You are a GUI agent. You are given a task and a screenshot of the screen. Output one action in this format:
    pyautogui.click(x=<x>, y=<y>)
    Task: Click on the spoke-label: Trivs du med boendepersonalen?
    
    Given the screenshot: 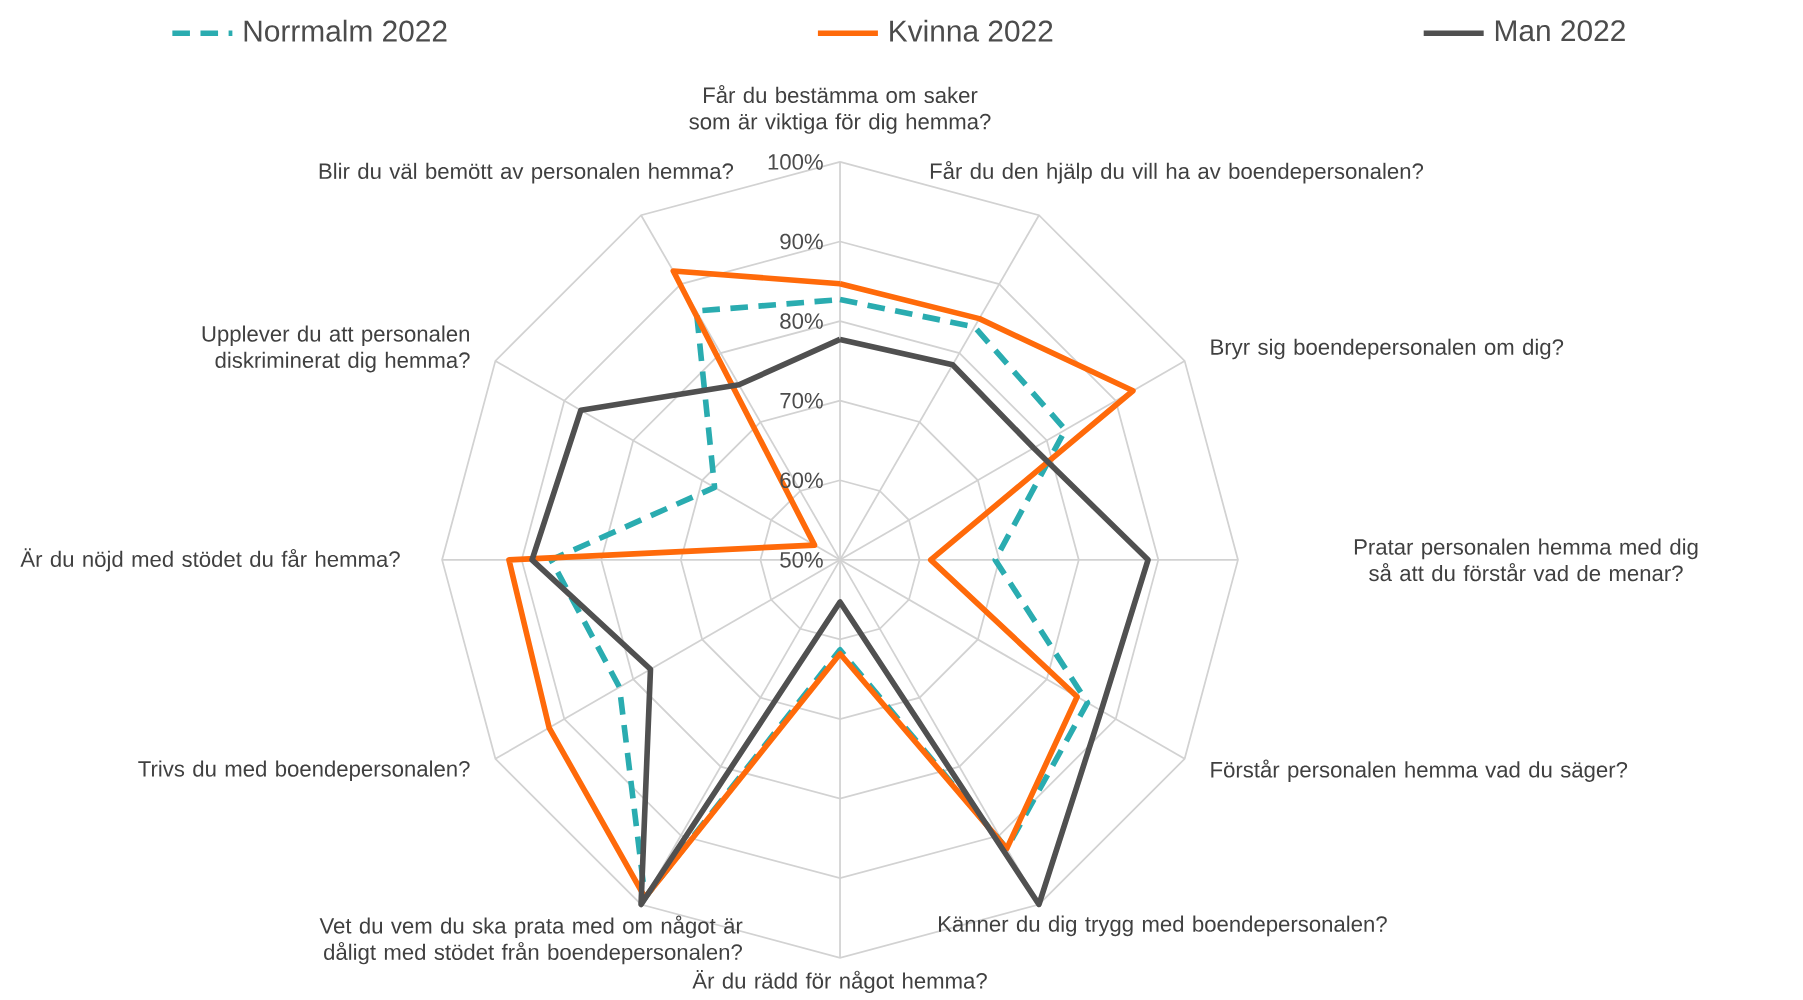 What is the action you would take?
    pyautogui.click(x=304, y=771)
    